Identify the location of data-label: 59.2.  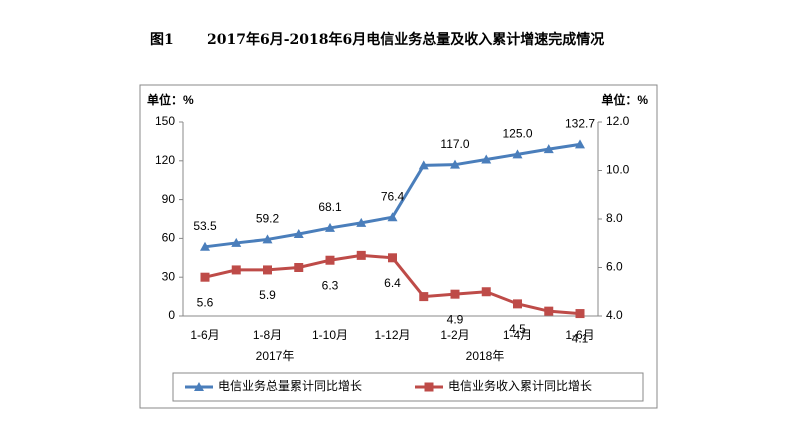
(268, 219).